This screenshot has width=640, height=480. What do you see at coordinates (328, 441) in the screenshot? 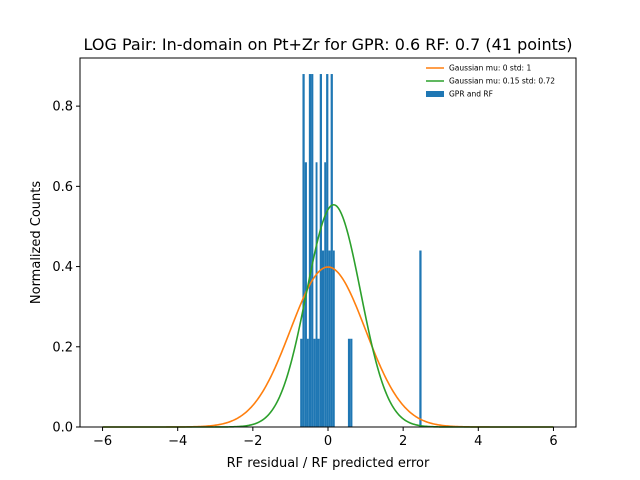
I see `x-tick-label: 0` at bounding box center [328, 441].